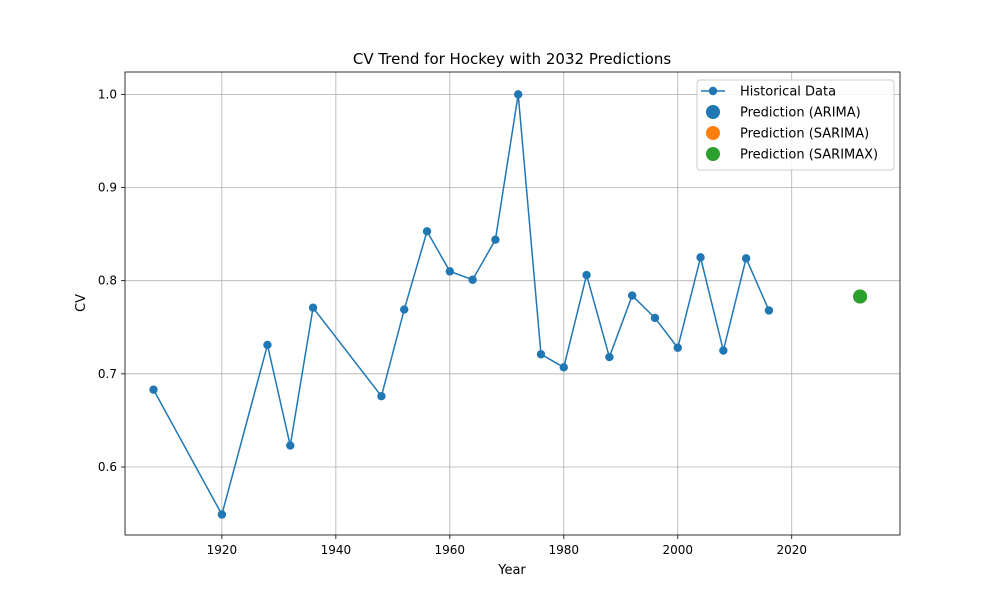  I want to click on x-tick-label: 2000, so click(677, 550).